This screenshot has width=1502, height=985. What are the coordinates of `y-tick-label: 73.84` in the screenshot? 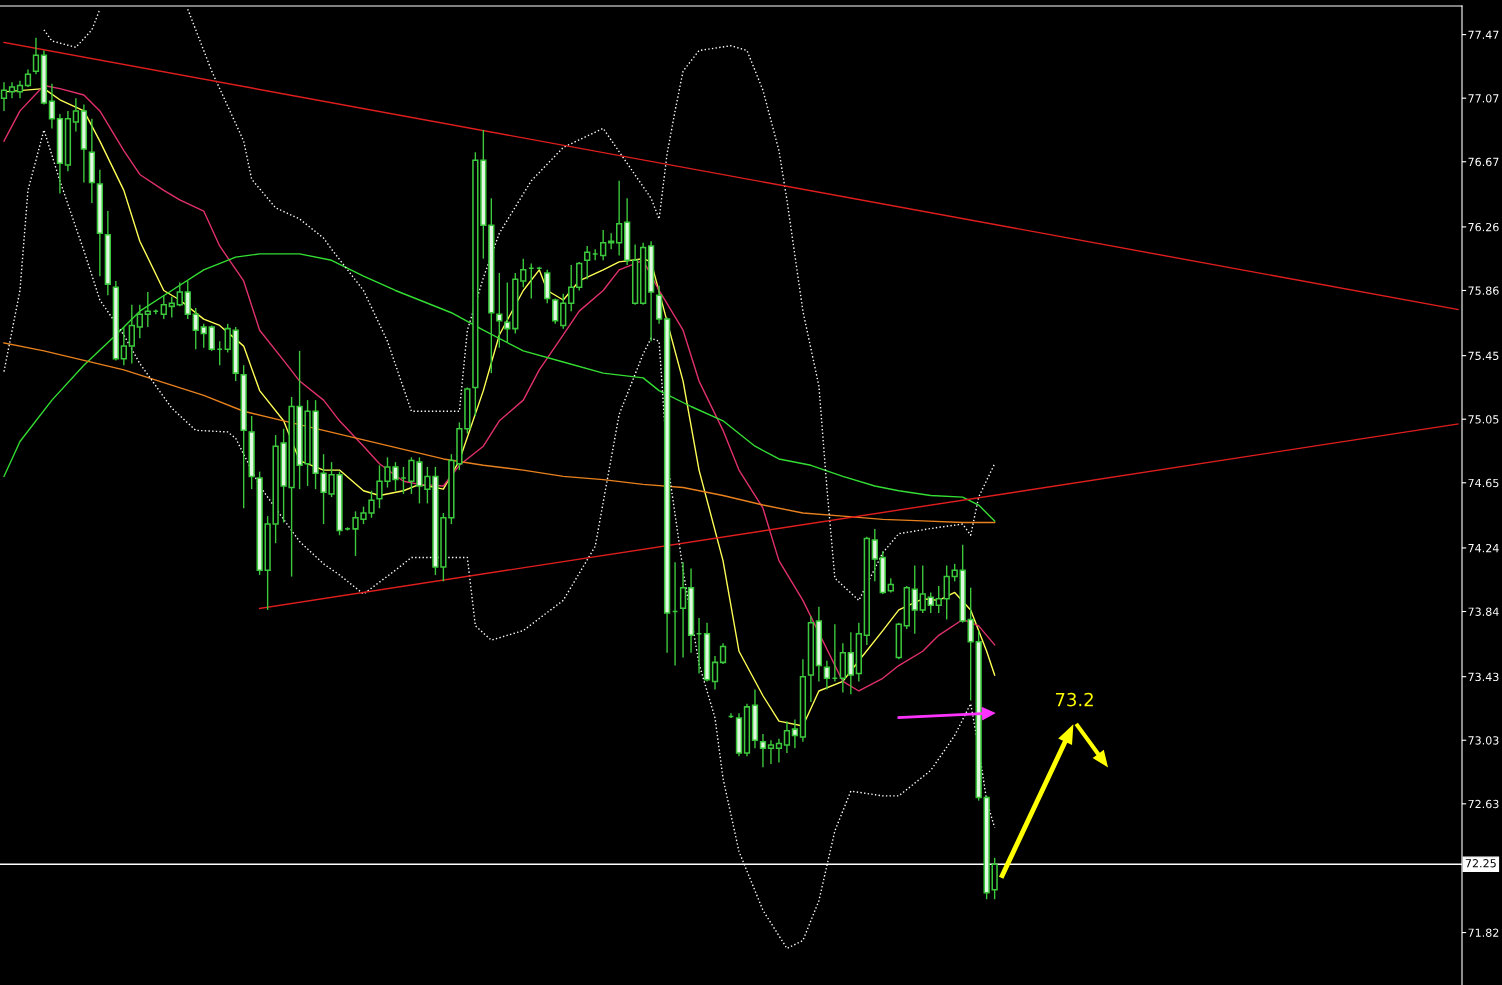 It's located at (1483, 611).